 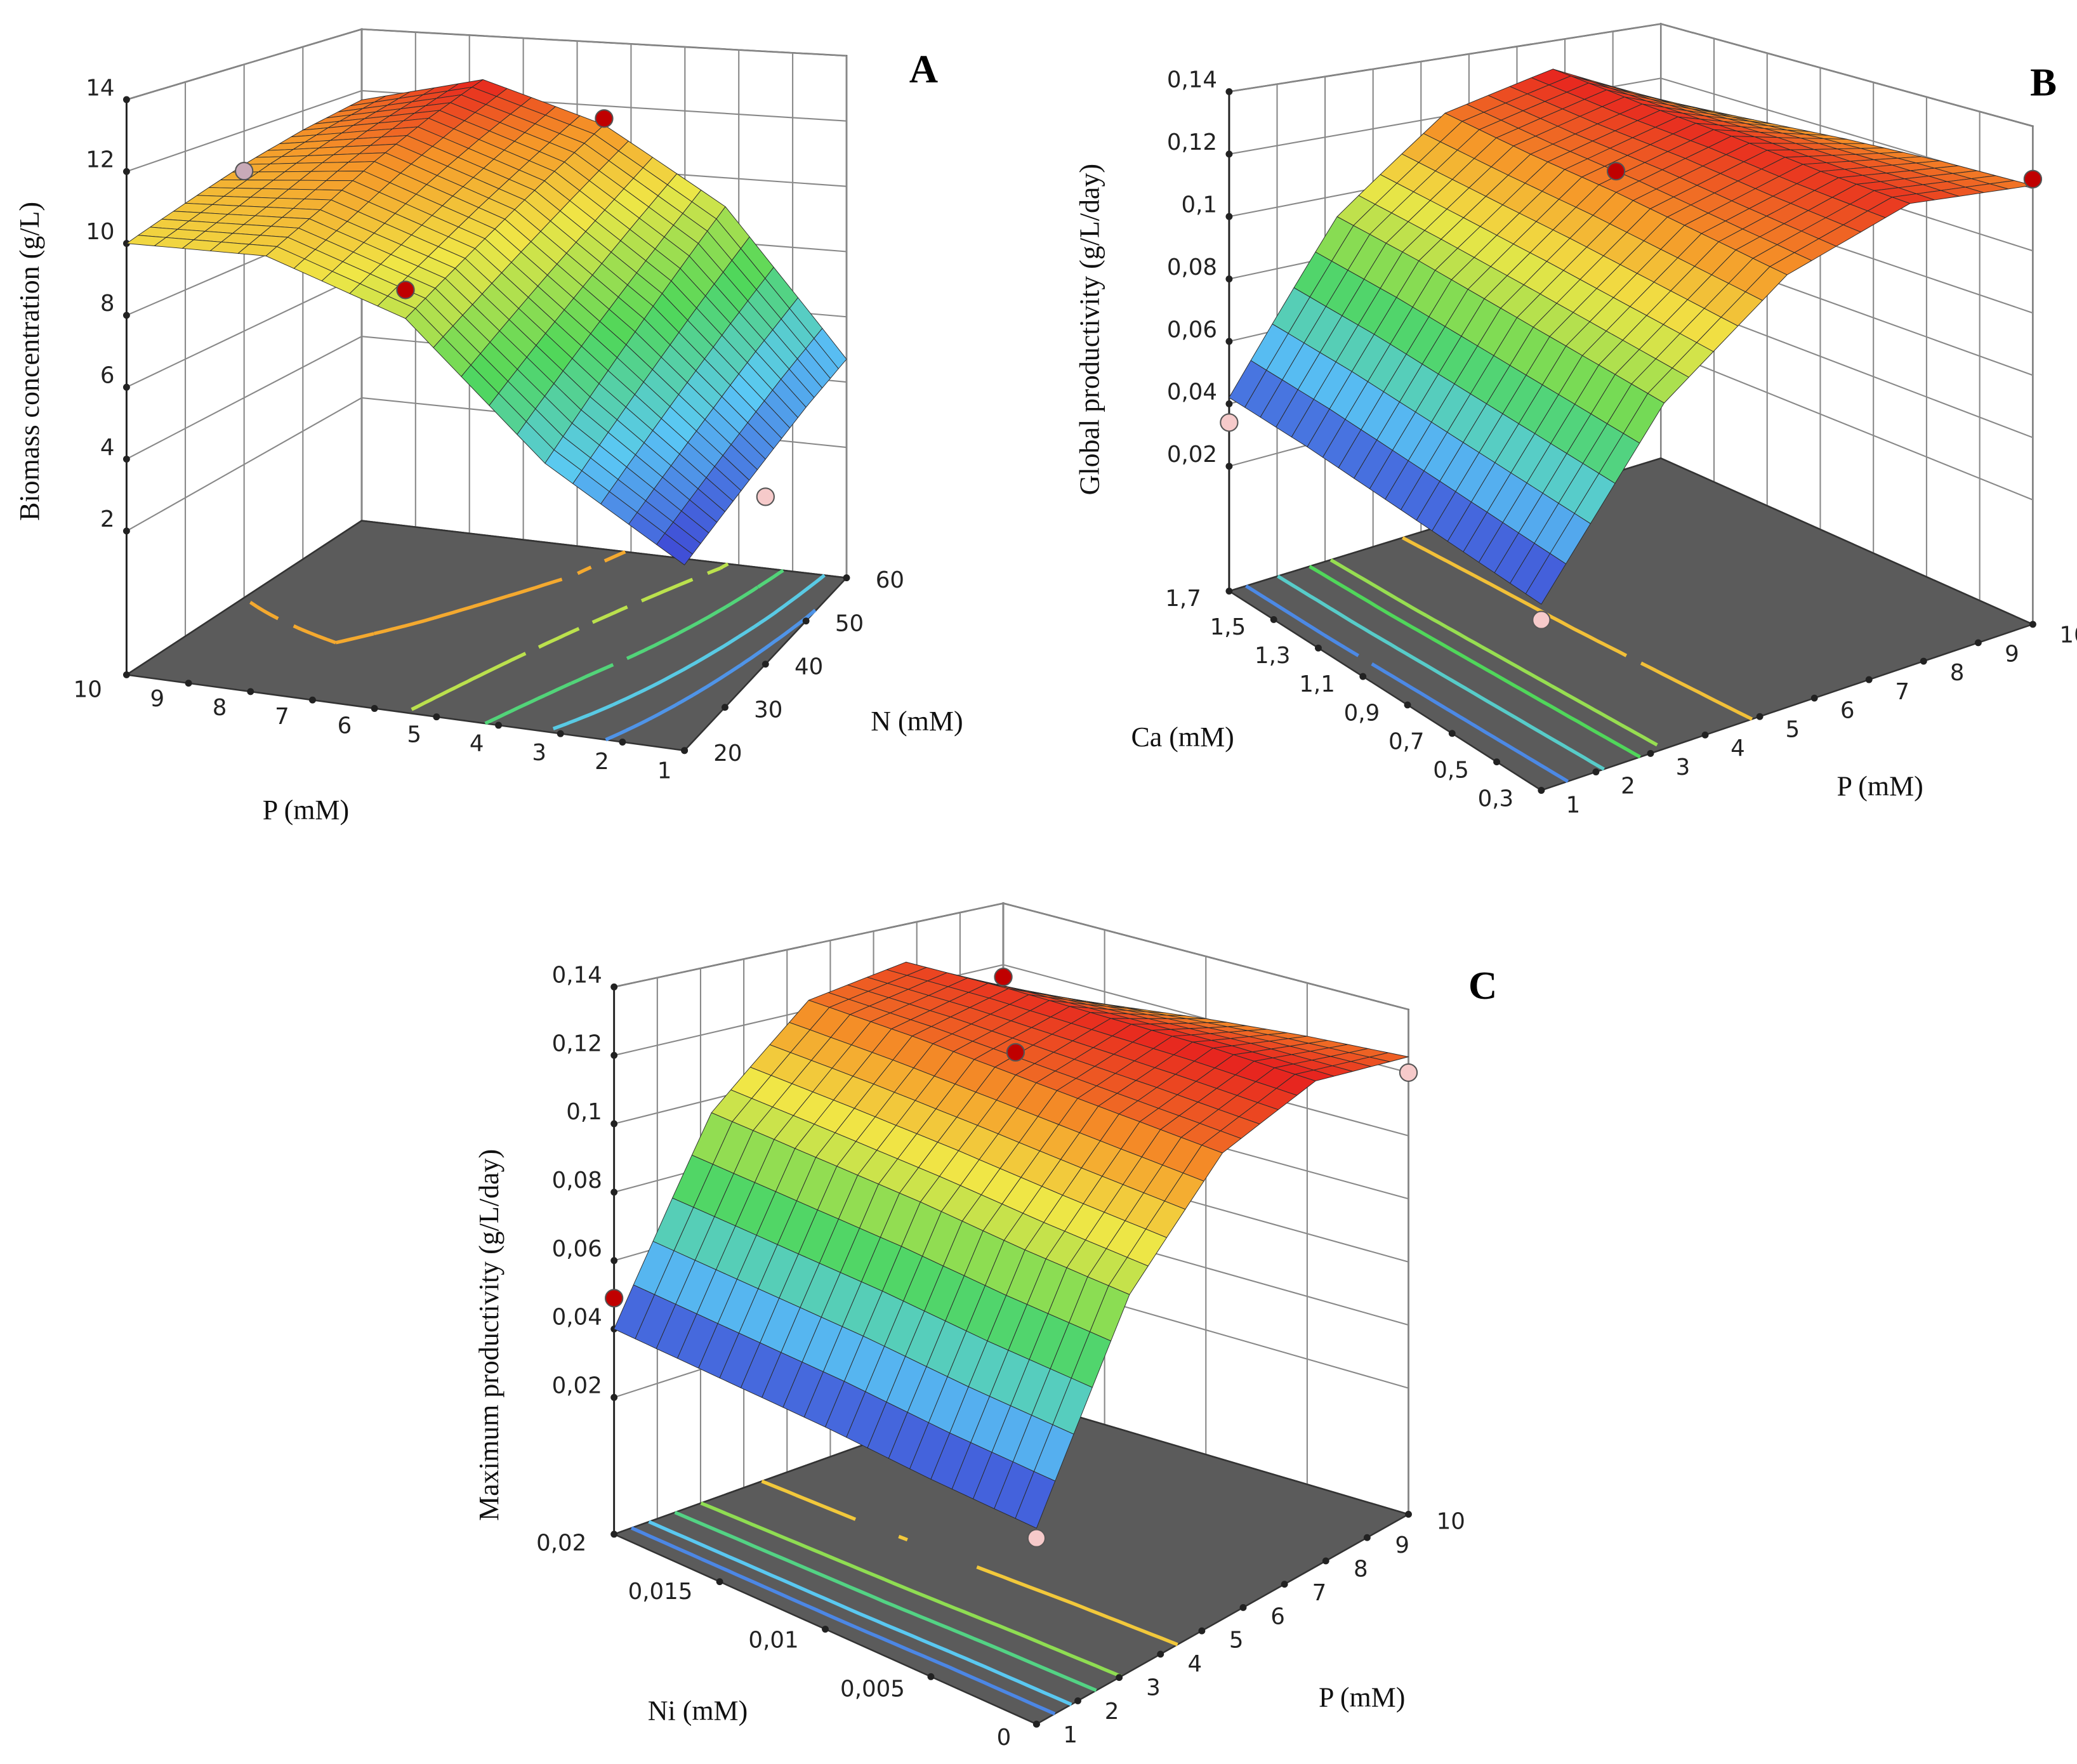 What do you see at coordinates (1879, 786) in the screenshot?
I see `x-axis-title: P (mM)` at bounding box center [1879, 786].